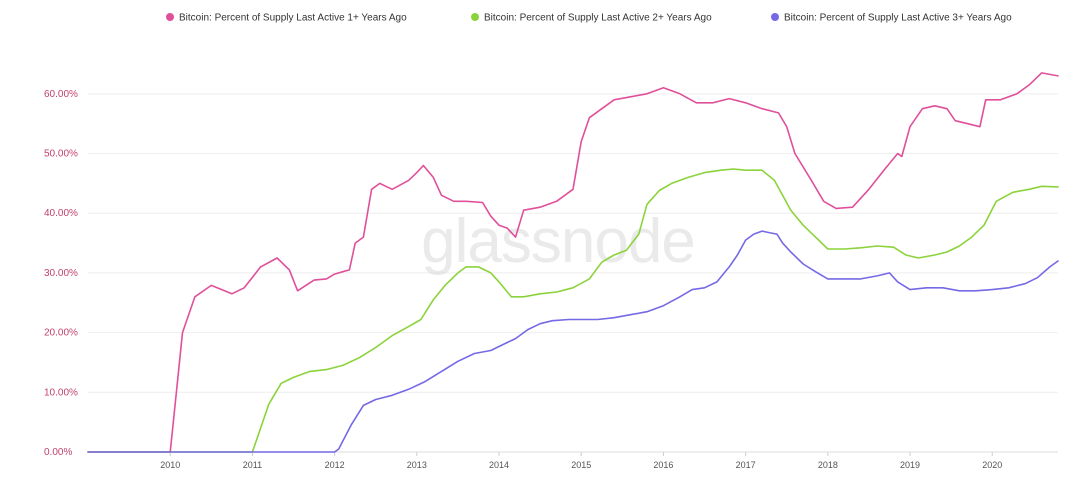  I want to click on y-tick-label: 30.00%, so click(61, 273).